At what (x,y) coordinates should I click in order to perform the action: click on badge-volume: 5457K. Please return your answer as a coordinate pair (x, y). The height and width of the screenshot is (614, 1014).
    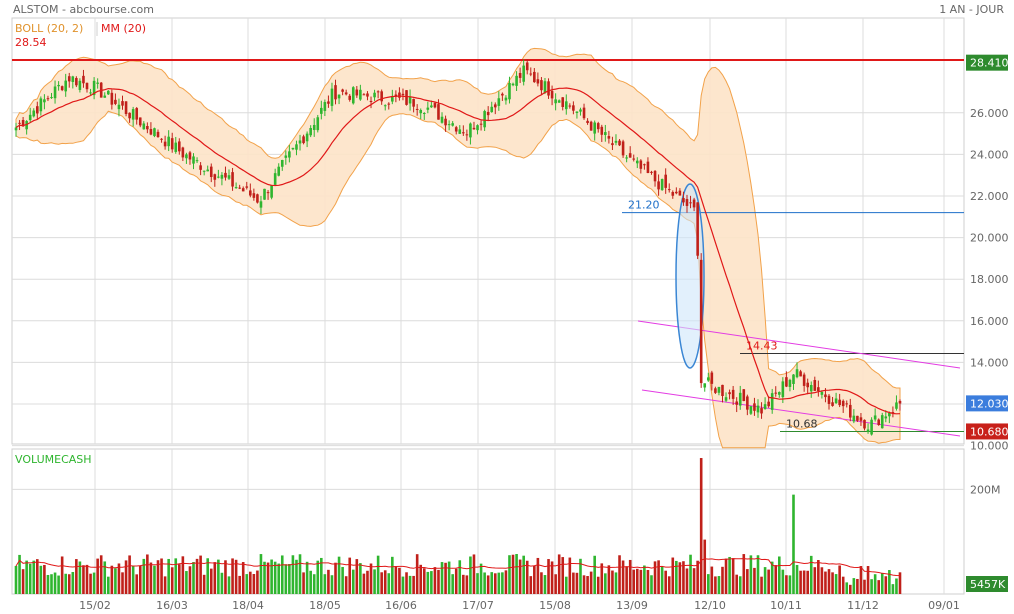
    Looking at the image, I should click on (988, 584).